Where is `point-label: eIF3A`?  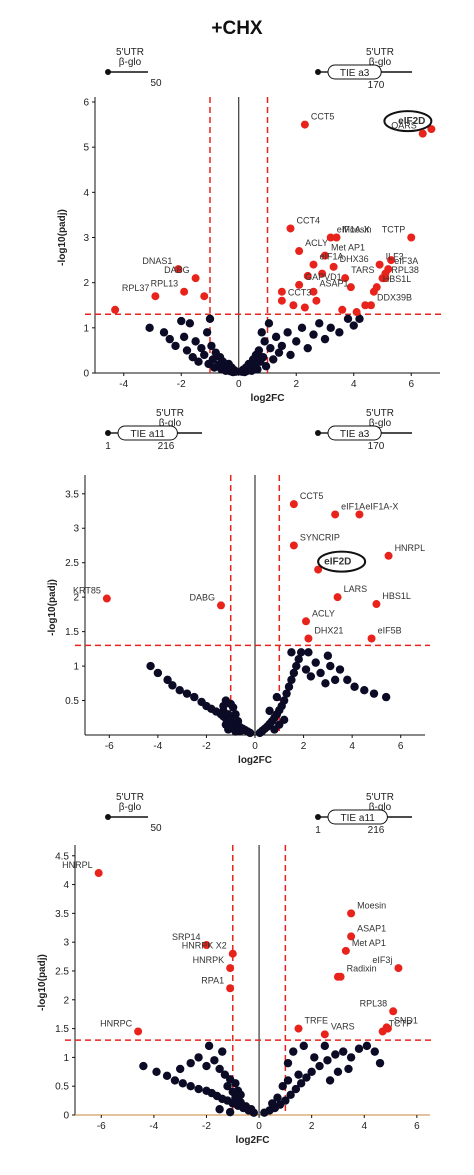
point-label: eIF3A is located at coordinates (406, 261).